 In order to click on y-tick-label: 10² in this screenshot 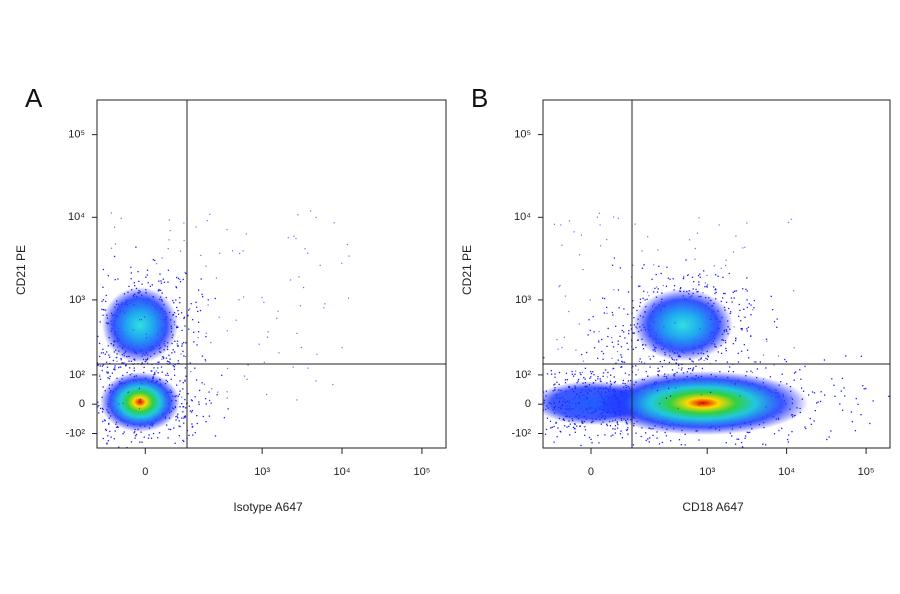, I will do `click(77, 375)`.